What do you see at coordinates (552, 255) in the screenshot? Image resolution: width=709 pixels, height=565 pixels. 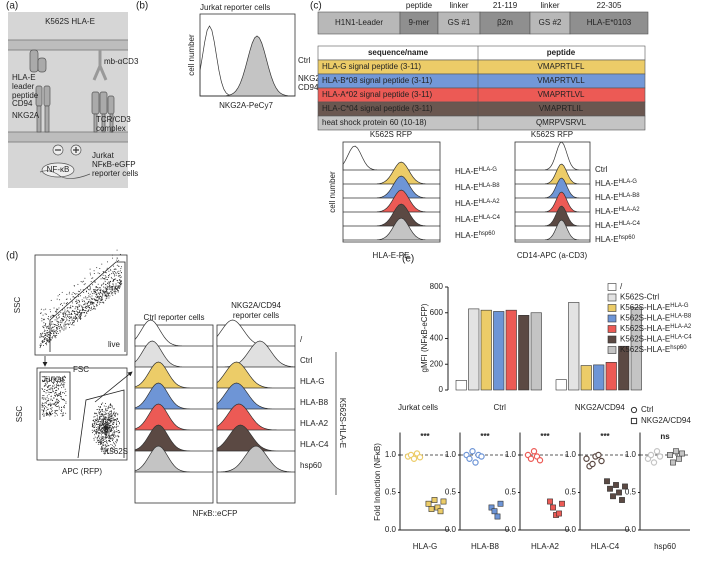 I see `label: CD14-APC (a-CD3)` at bounding box center [552, 255].